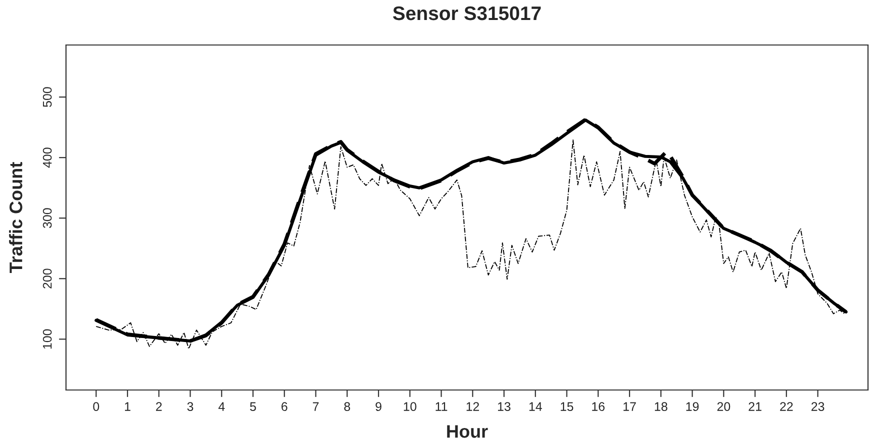  Describe the element at coordinates (47, 218) in the screenshot. I see `y-tick-label: 300` at that location.